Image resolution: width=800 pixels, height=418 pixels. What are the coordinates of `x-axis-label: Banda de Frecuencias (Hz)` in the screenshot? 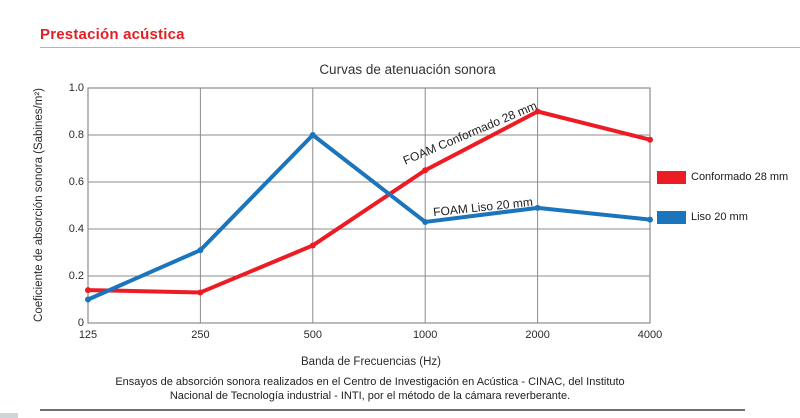 It's located at (371, 362).